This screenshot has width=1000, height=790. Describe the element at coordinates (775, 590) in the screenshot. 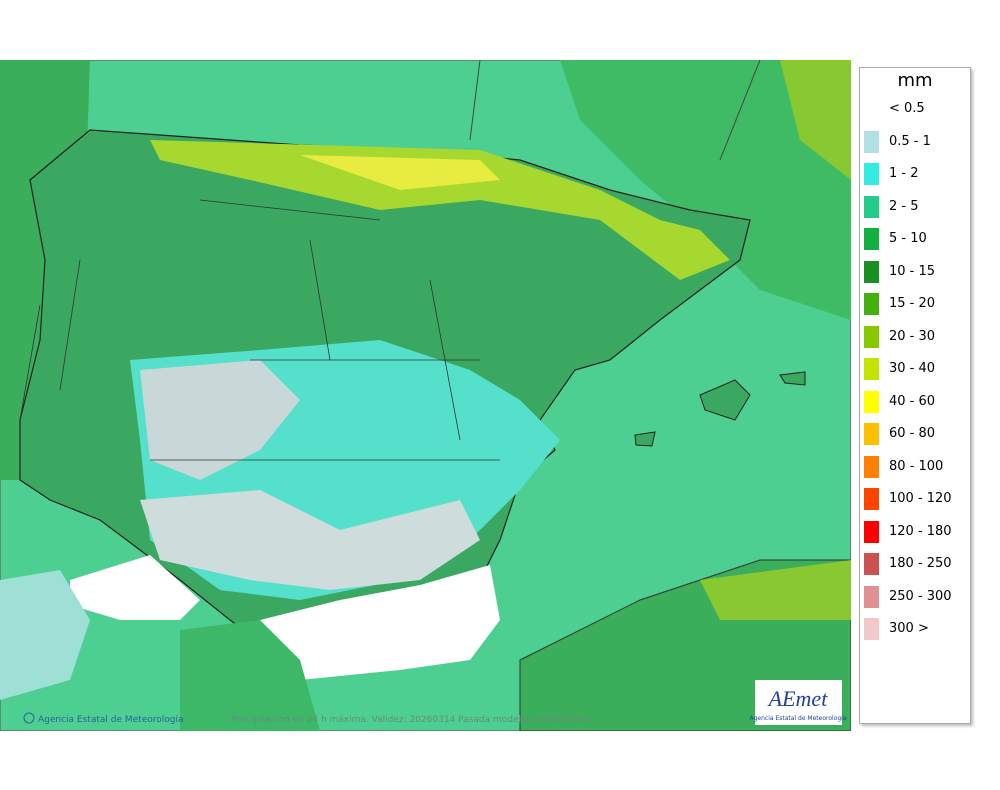

I see `algeria-band` at that location.